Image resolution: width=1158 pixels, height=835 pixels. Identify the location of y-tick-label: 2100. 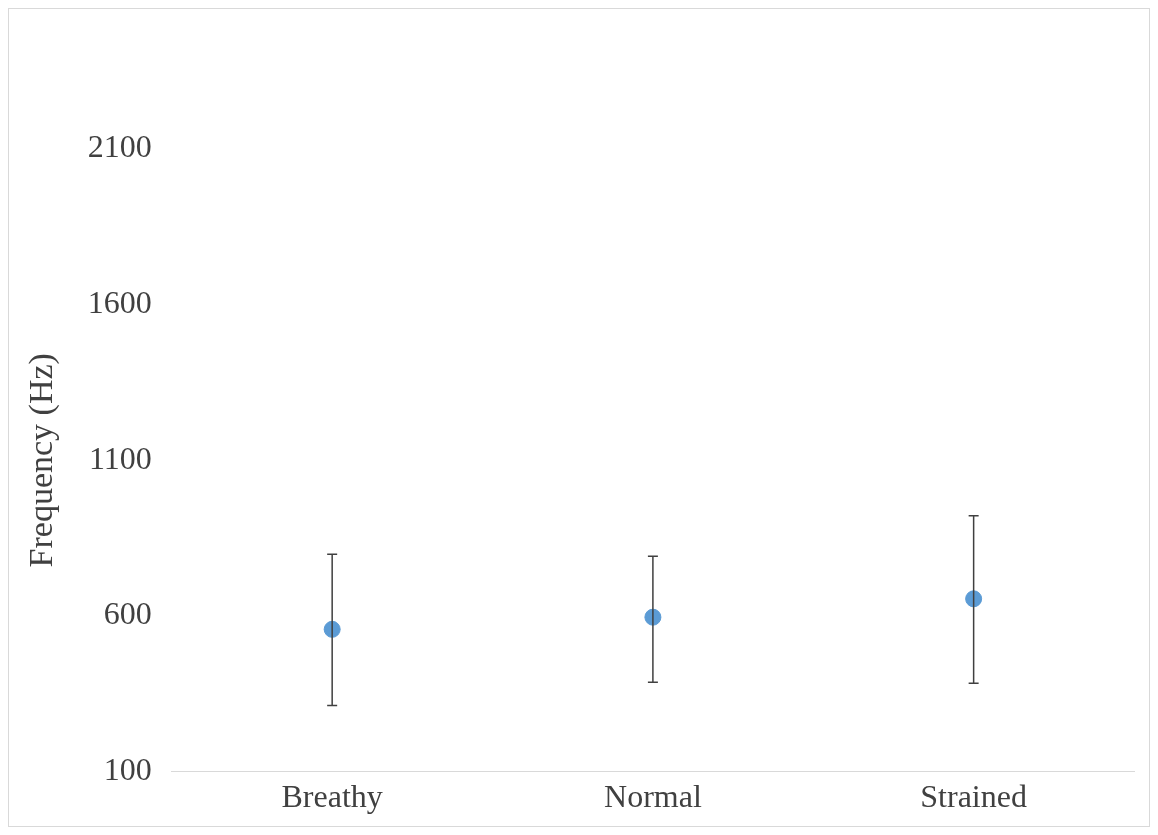
(119, 146).